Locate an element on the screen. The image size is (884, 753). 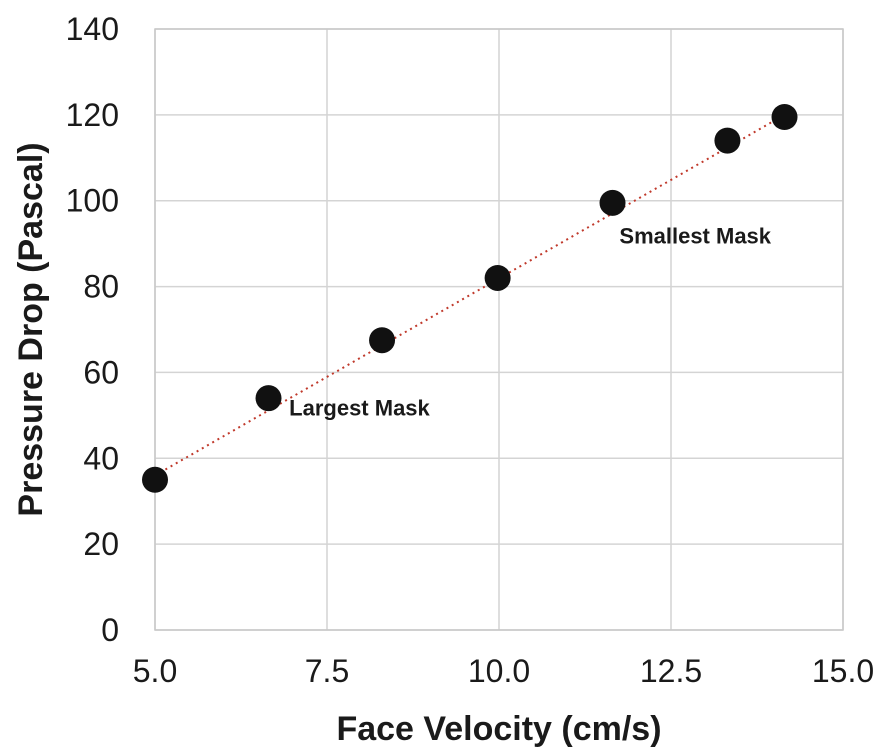
y-axis-title: Pressure Drop (Pascal) is located at coordinates (31, 329).